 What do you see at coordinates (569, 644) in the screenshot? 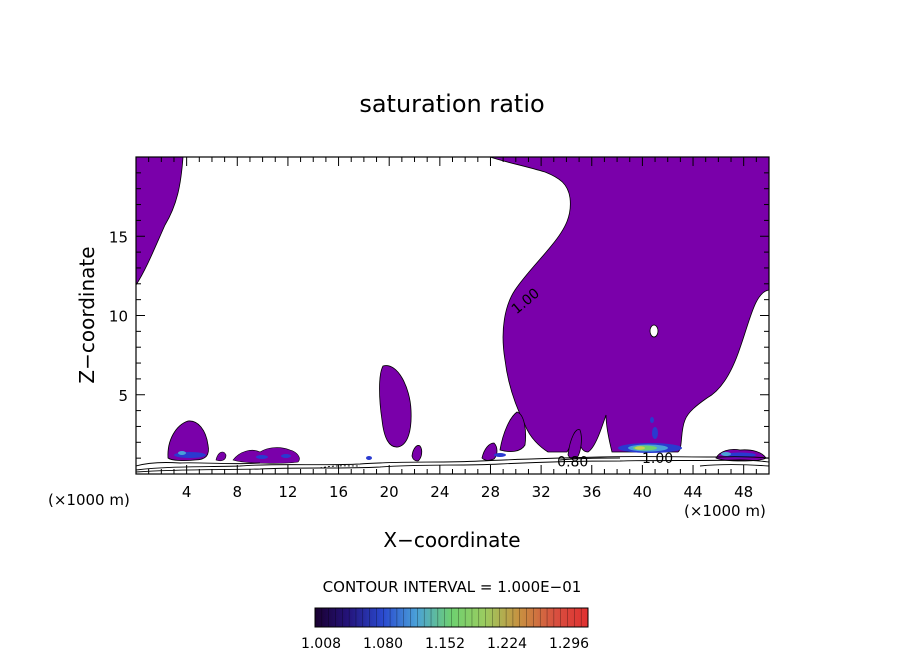
I see `colorbar-tick-label: 1.296` at bounding box center [569, 644].